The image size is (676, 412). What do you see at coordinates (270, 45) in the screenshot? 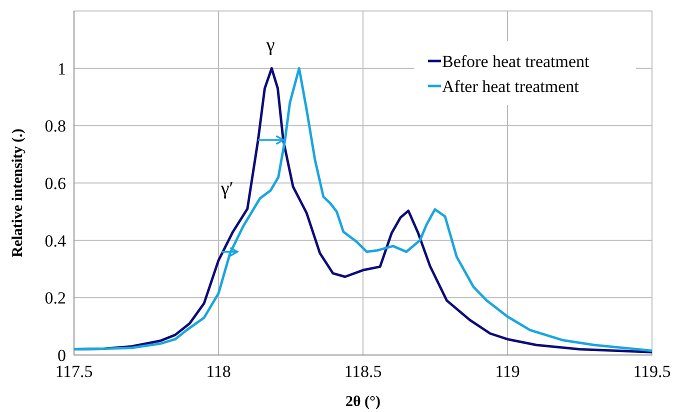
I see `annotation: γ` at bounding box center [270, 45].